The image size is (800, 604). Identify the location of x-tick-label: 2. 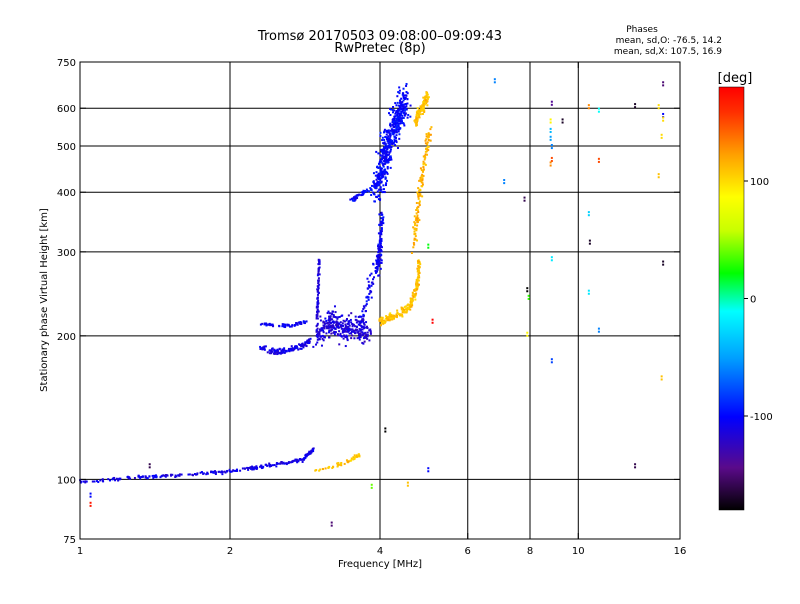
(230, 551).